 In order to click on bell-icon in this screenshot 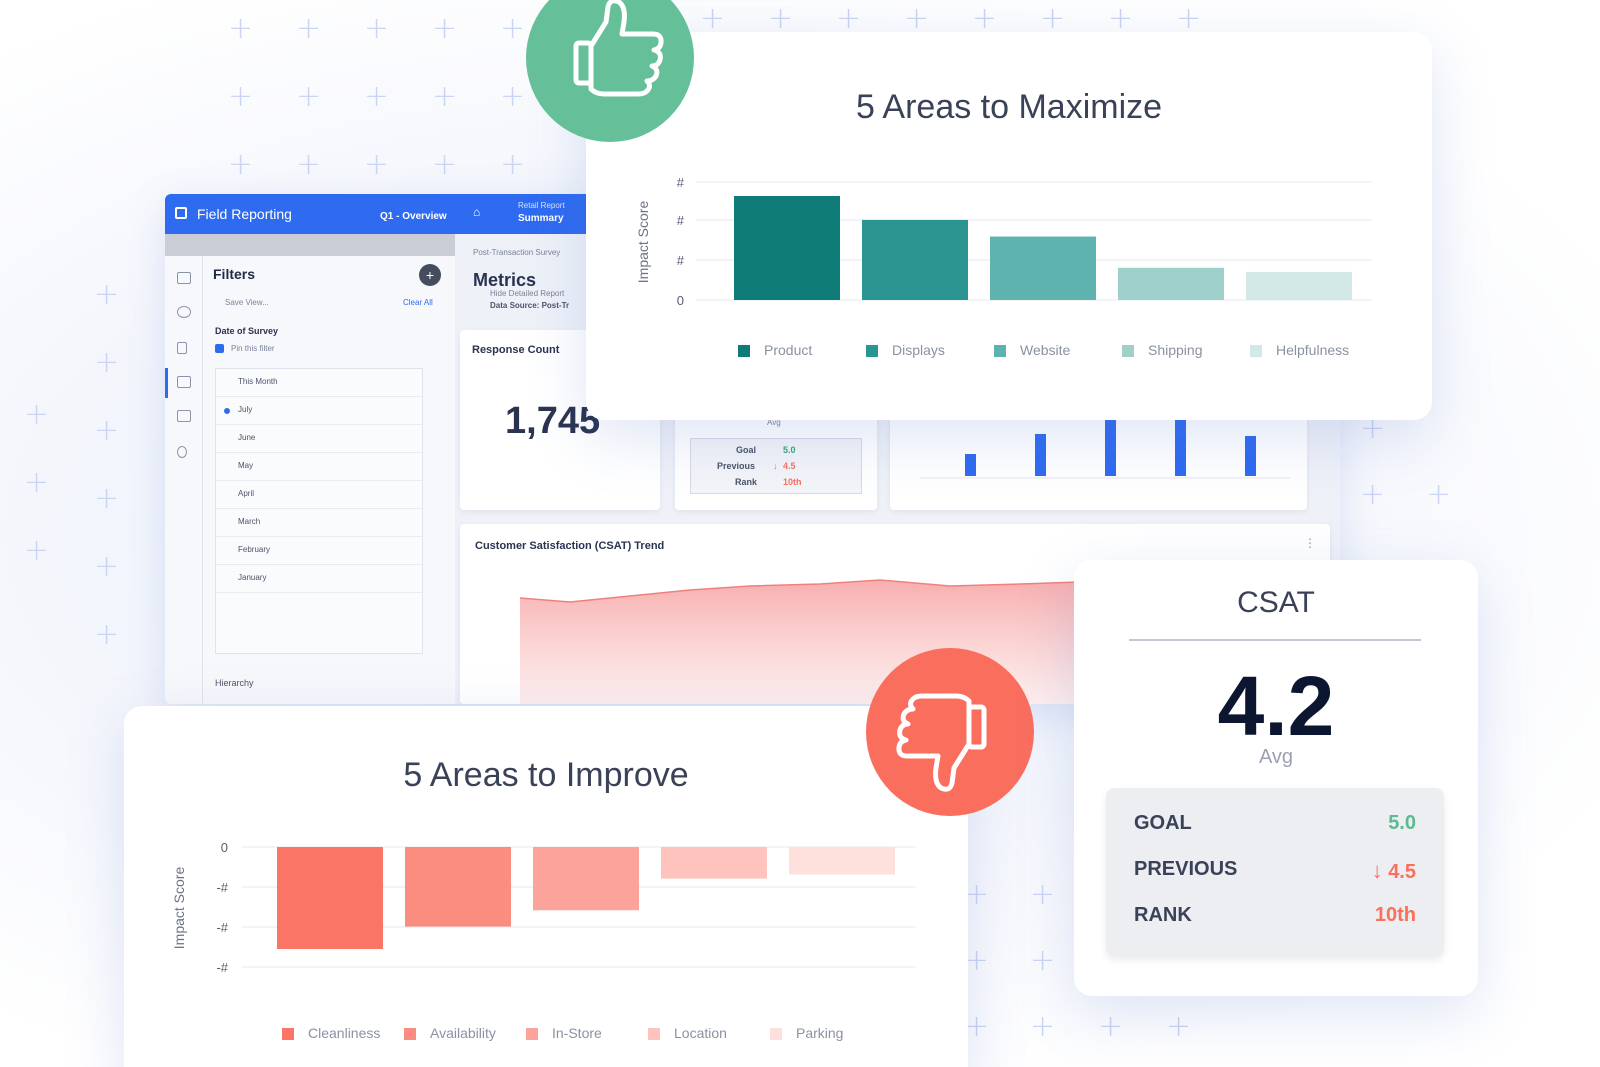, I will do `click(182, 452)`.